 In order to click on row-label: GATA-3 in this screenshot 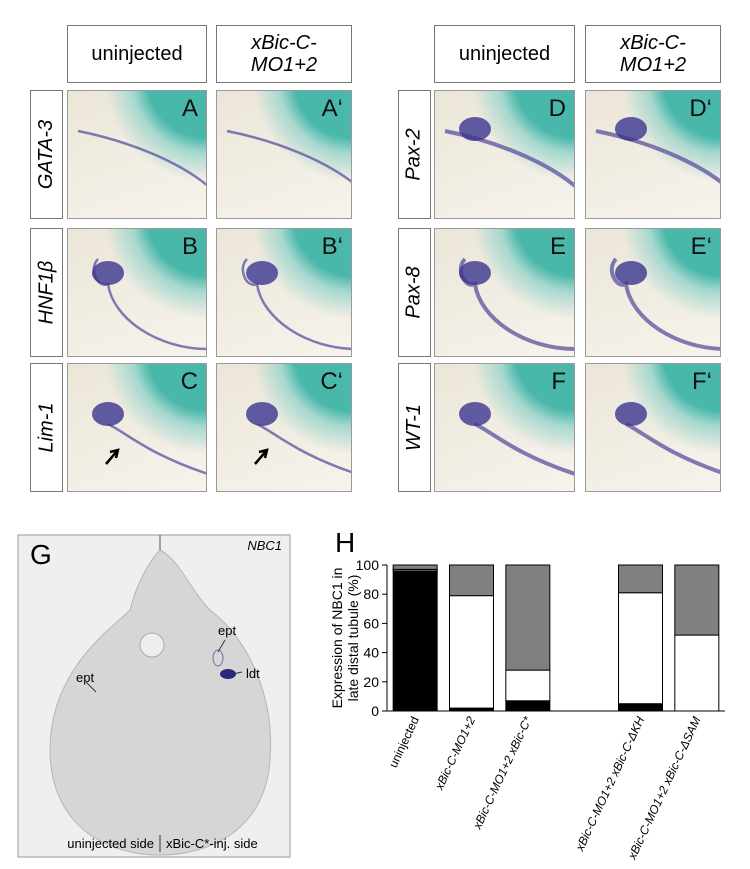, I will do `click(46, 154)`.